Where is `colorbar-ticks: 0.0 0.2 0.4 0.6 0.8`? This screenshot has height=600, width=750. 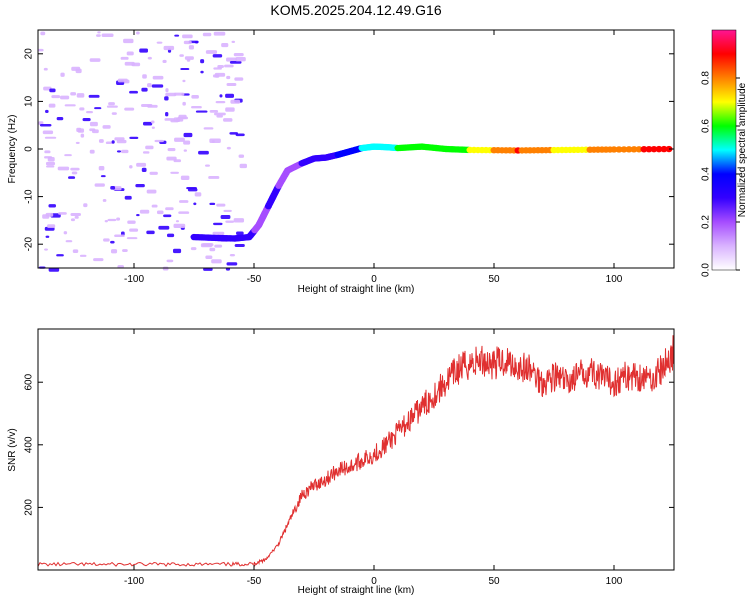 colorbar-ticks: 0.0 0.2 0.4 0.6 0.8 is located at coordinates (720, 174).